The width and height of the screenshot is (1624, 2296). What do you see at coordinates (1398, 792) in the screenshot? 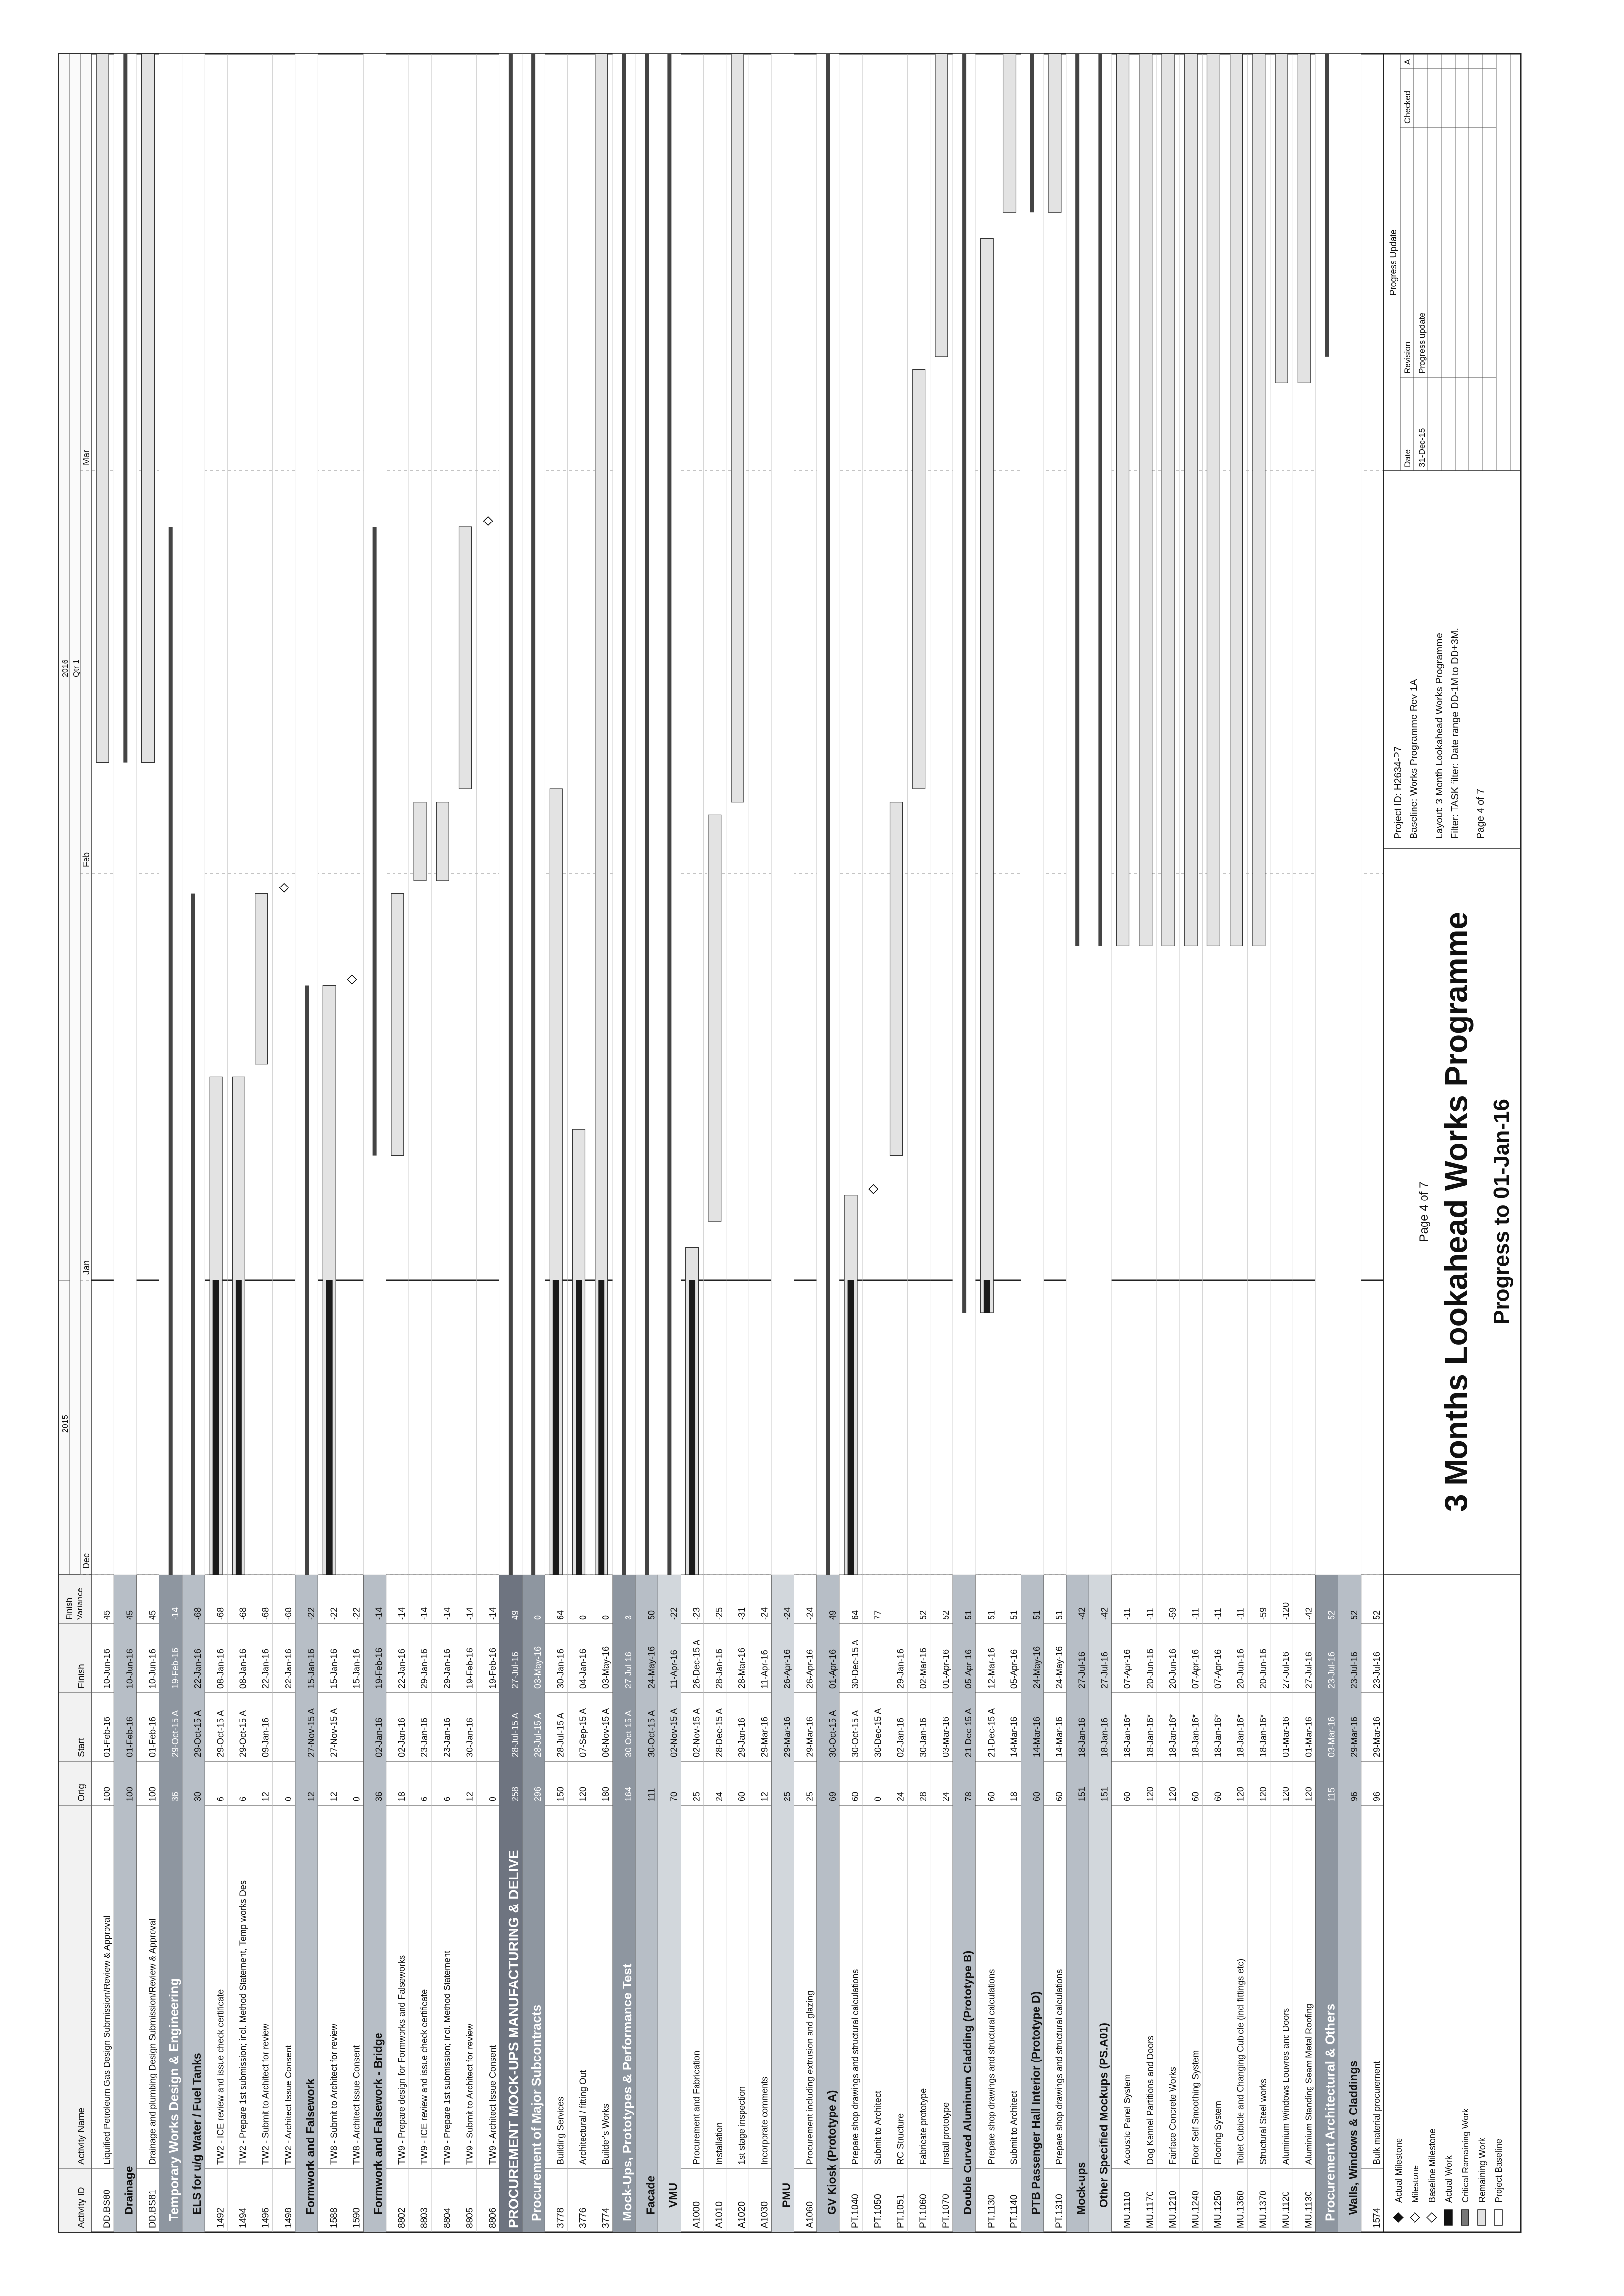
I see `project-info-line: Project ID: H2634-P7` at bounding box center [1398, 792].